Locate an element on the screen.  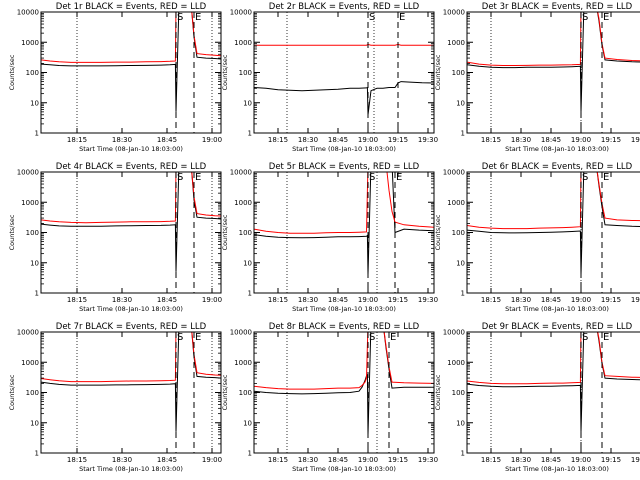
panel-title: Det 1r BLACK = Events, RED = LLD is located at coordinates (131, 7).